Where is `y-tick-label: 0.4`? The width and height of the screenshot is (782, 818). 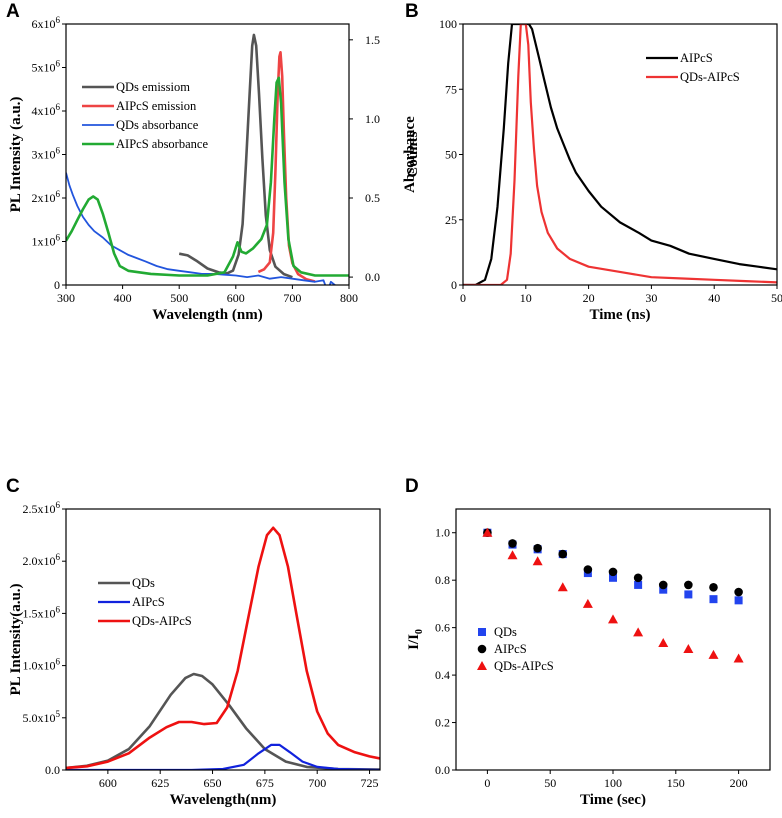
y-tick-label: 0.4 is located at coordinates (442, 675).